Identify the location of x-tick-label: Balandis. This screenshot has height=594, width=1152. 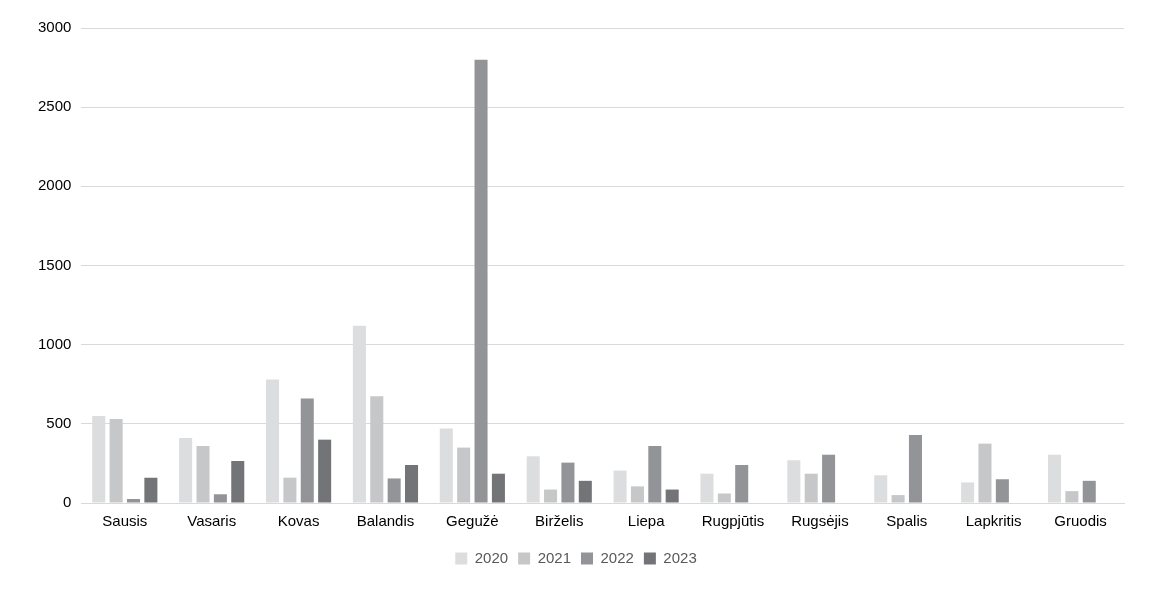
(385, 521).